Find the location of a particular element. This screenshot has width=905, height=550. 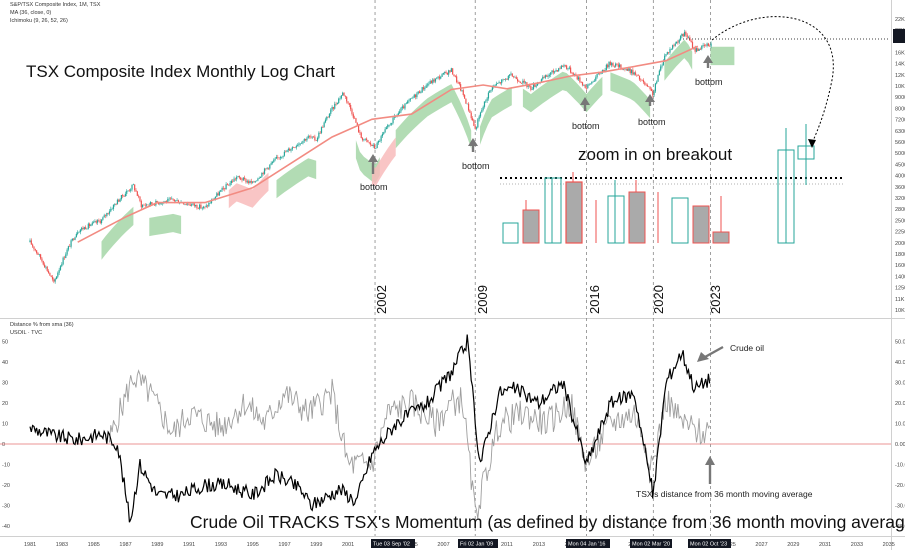

date-tag-bg is located at coordinates (393, 543).